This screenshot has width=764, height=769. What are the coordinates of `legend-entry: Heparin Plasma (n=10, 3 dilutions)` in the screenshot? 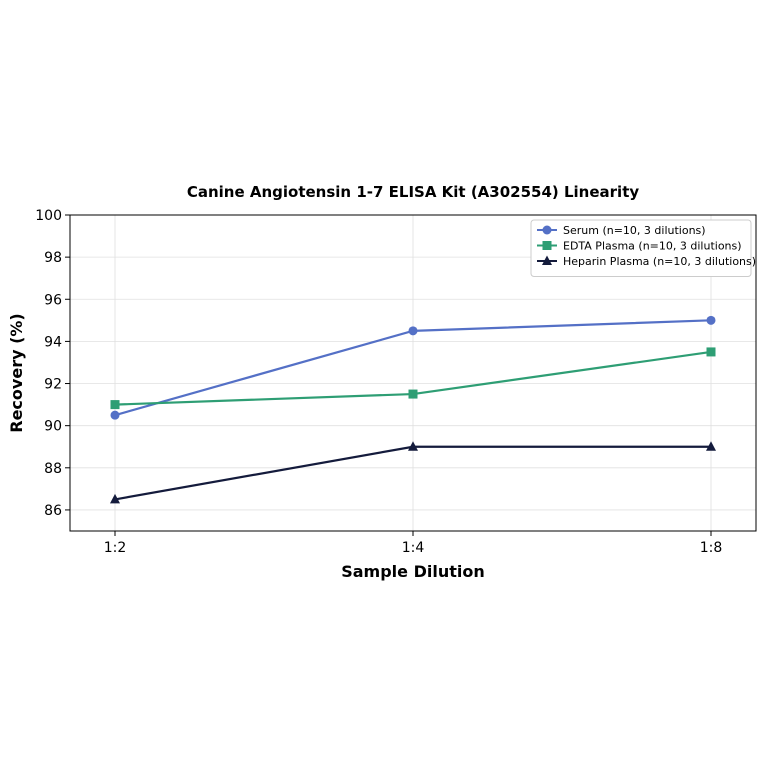 It's located at (646, 261).